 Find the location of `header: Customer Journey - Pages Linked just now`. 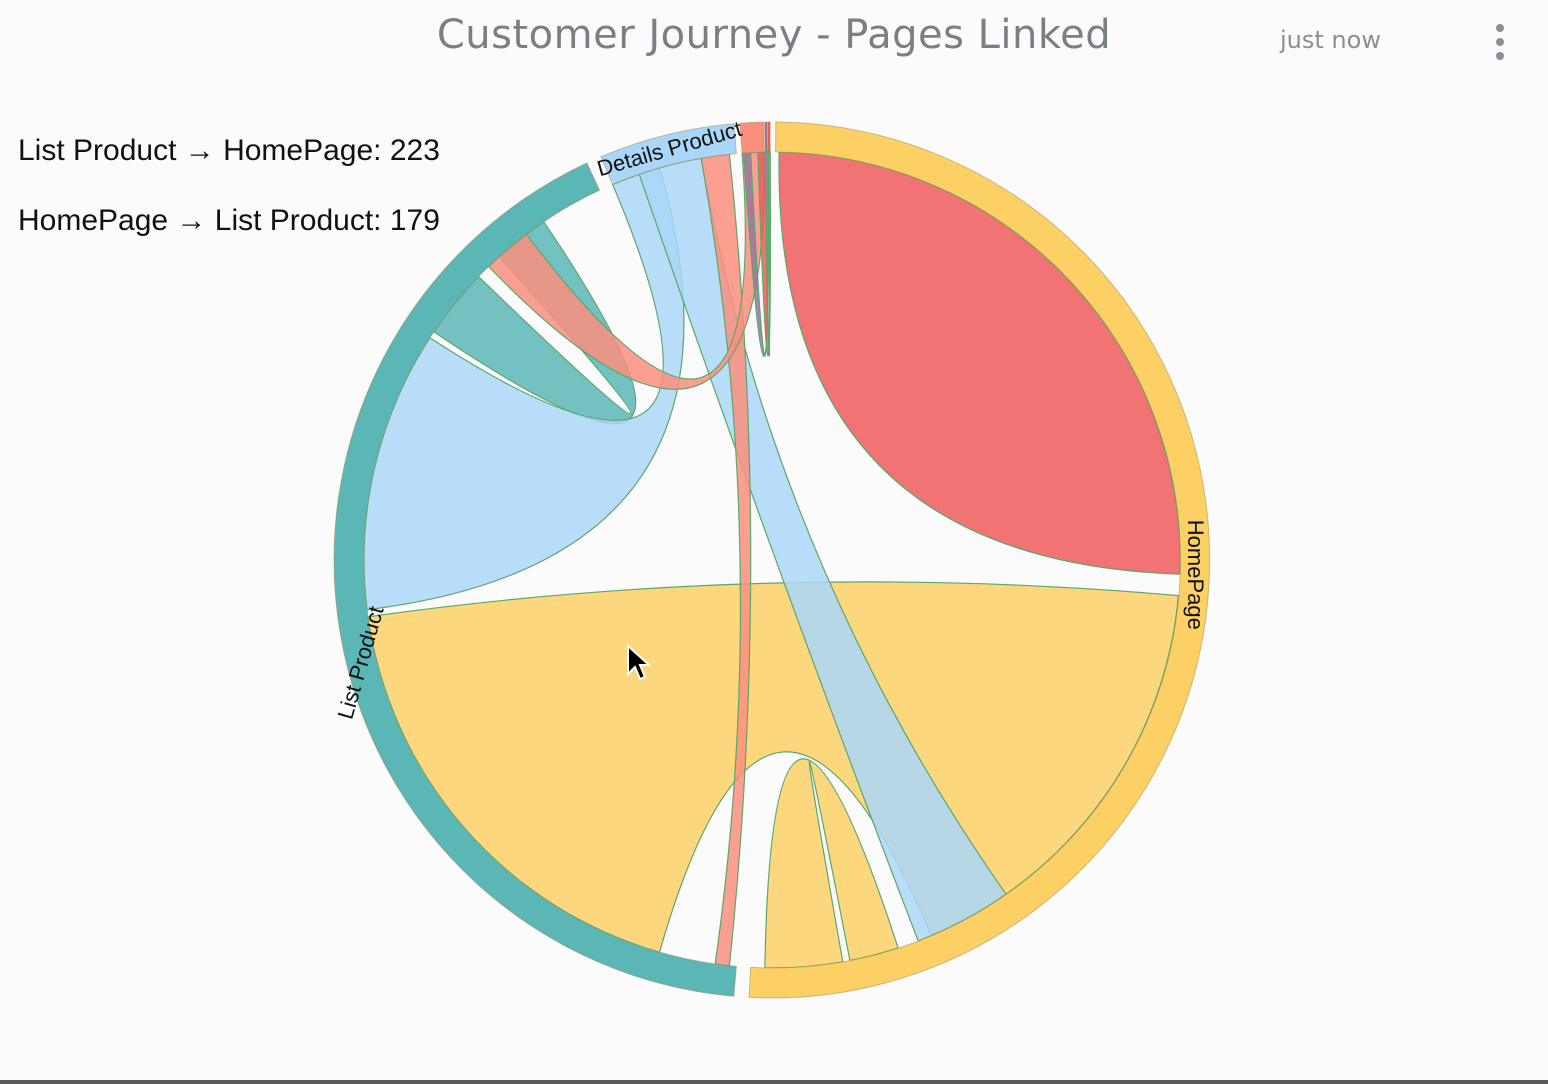

header: Customer Journey - Pages Linked just now is located at coordinates (774, 40).